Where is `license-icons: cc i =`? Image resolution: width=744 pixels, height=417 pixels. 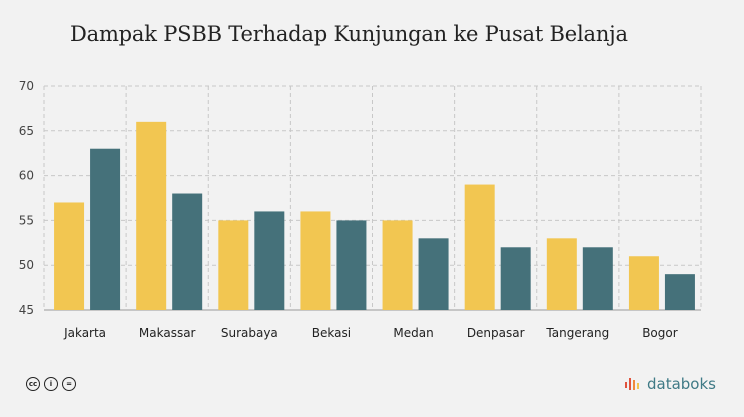 license-icons: cc i = is located at coordinates (51, 384).